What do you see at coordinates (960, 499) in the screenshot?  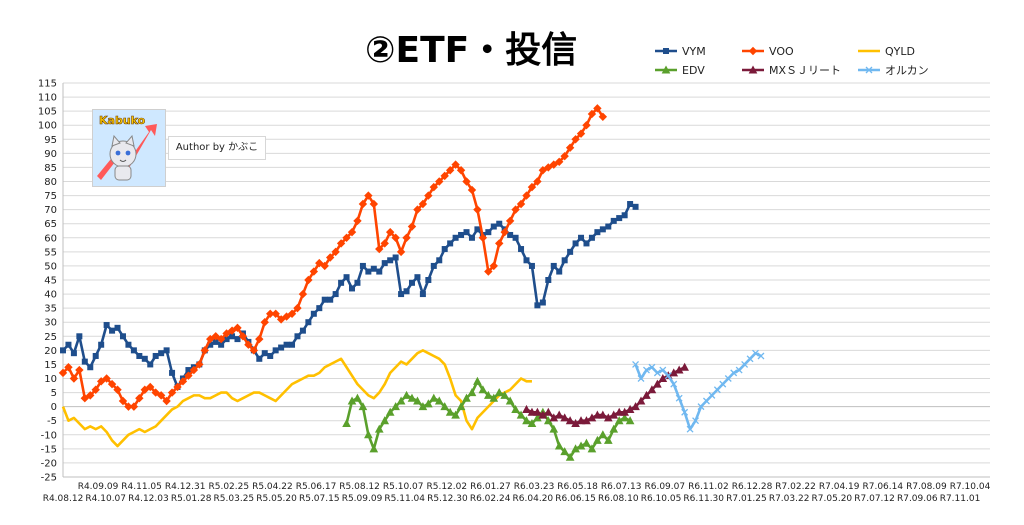 I see `x-tick-label-lower: R7.11.01` at bounding box center [960, 499].